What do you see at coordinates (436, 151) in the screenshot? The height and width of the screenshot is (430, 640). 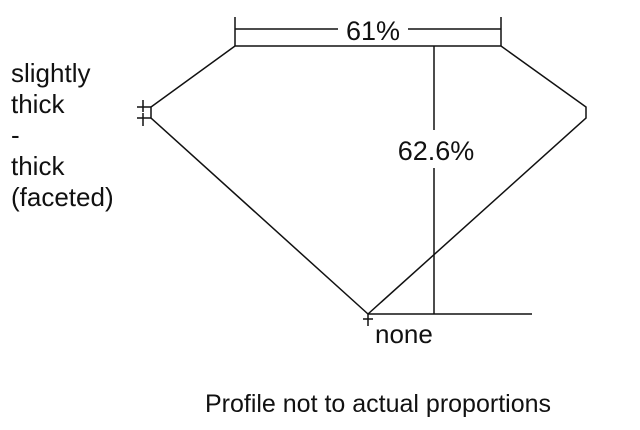 I see `depth-label: 62.6%` at bounding box center [436, 151].